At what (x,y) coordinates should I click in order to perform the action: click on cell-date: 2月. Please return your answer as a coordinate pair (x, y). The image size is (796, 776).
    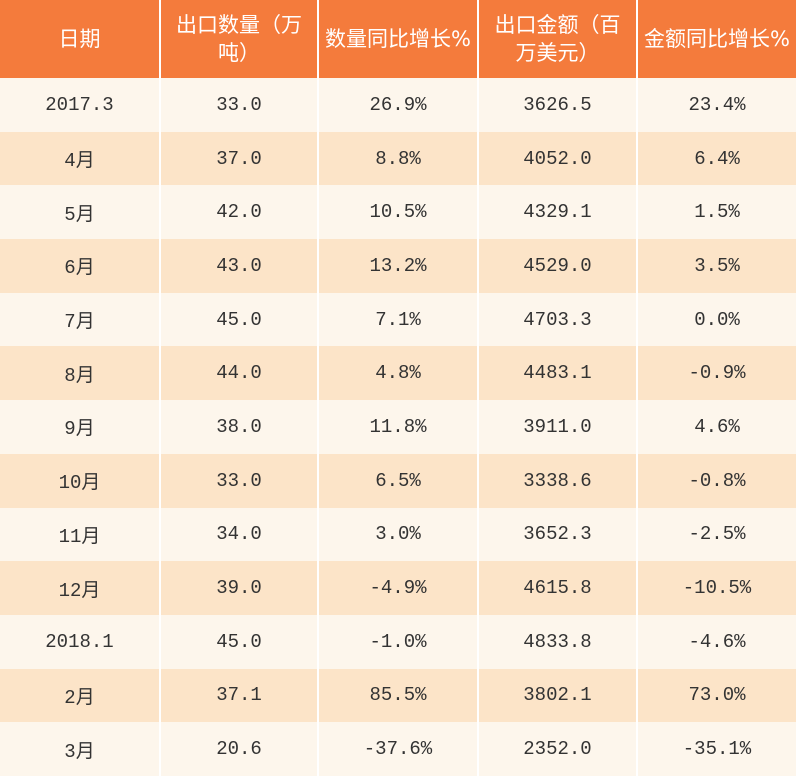
    Looking at the image, I should click on (79, 695).